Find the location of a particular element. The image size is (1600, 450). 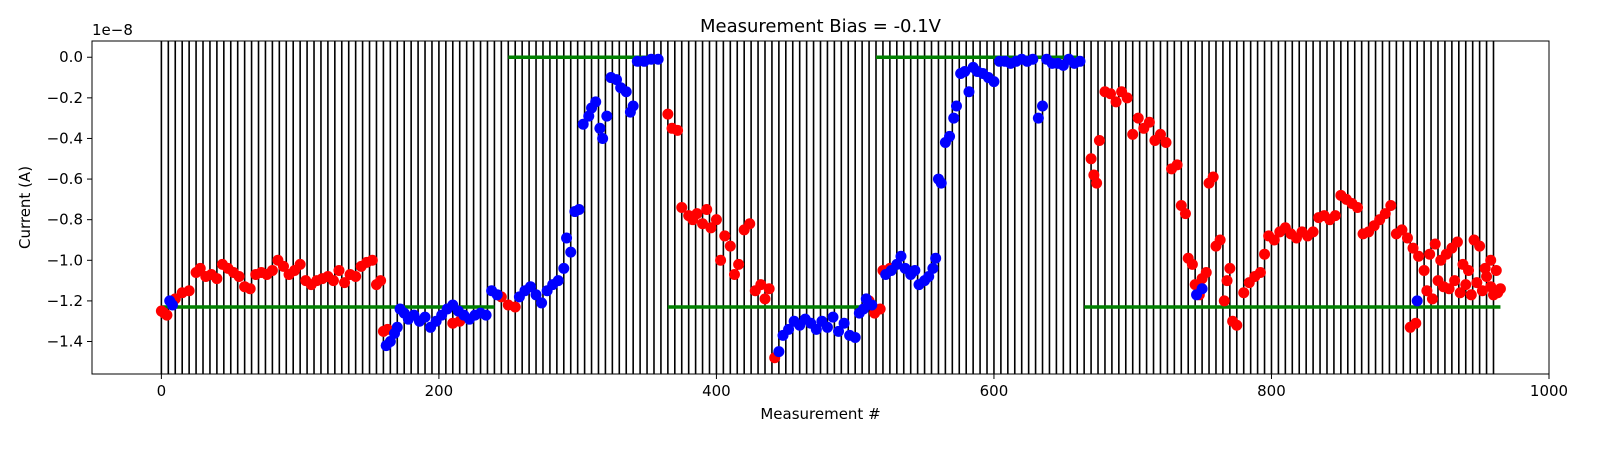

y-axis-label: Current (A) is located at coordinates (25, 207).